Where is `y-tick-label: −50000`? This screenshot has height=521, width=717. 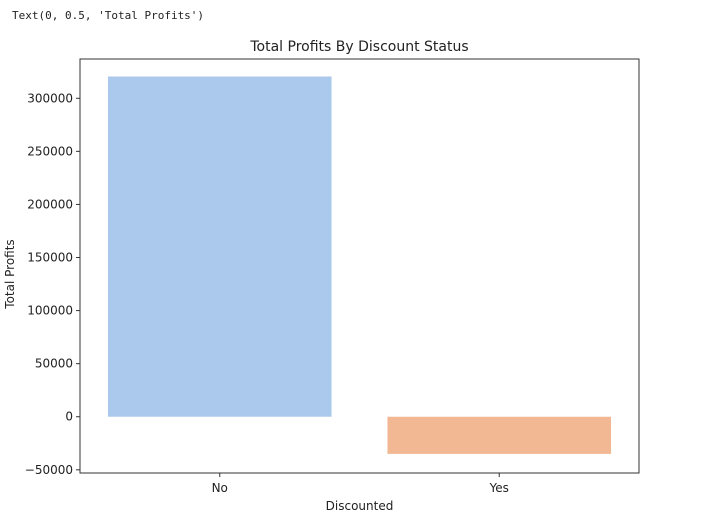
y-tick-label: −50000 is located at coordinates (49, 470).